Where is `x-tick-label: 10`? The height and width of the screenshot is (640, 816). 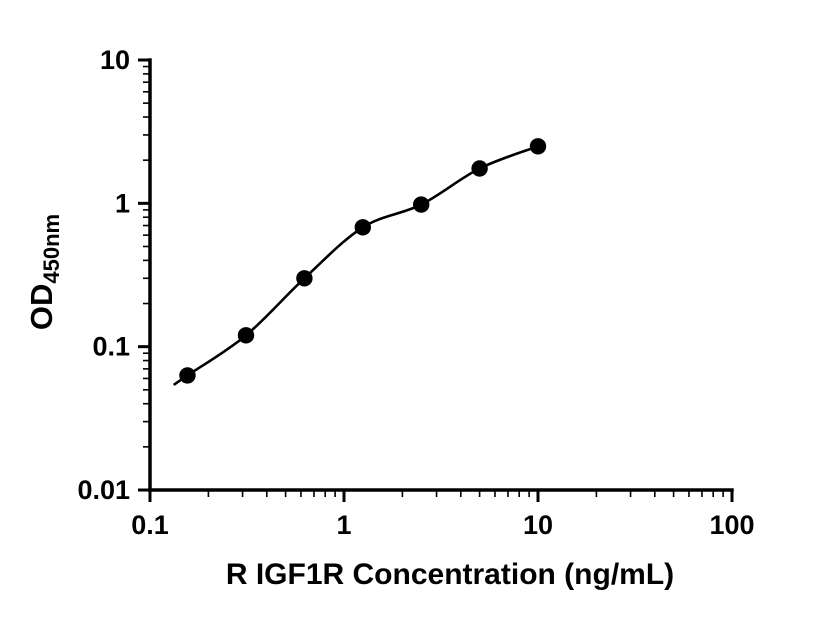
x-tick-label: 10 is located at coordinates (538, 525).